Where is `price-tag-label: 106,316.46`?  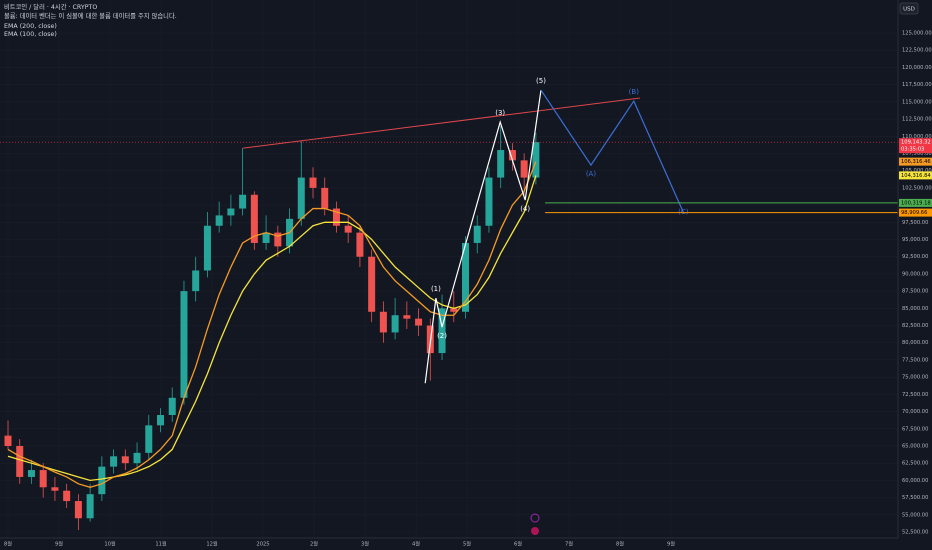
price-tag-label: 106,316.46 is located at coordinates (916, 162).